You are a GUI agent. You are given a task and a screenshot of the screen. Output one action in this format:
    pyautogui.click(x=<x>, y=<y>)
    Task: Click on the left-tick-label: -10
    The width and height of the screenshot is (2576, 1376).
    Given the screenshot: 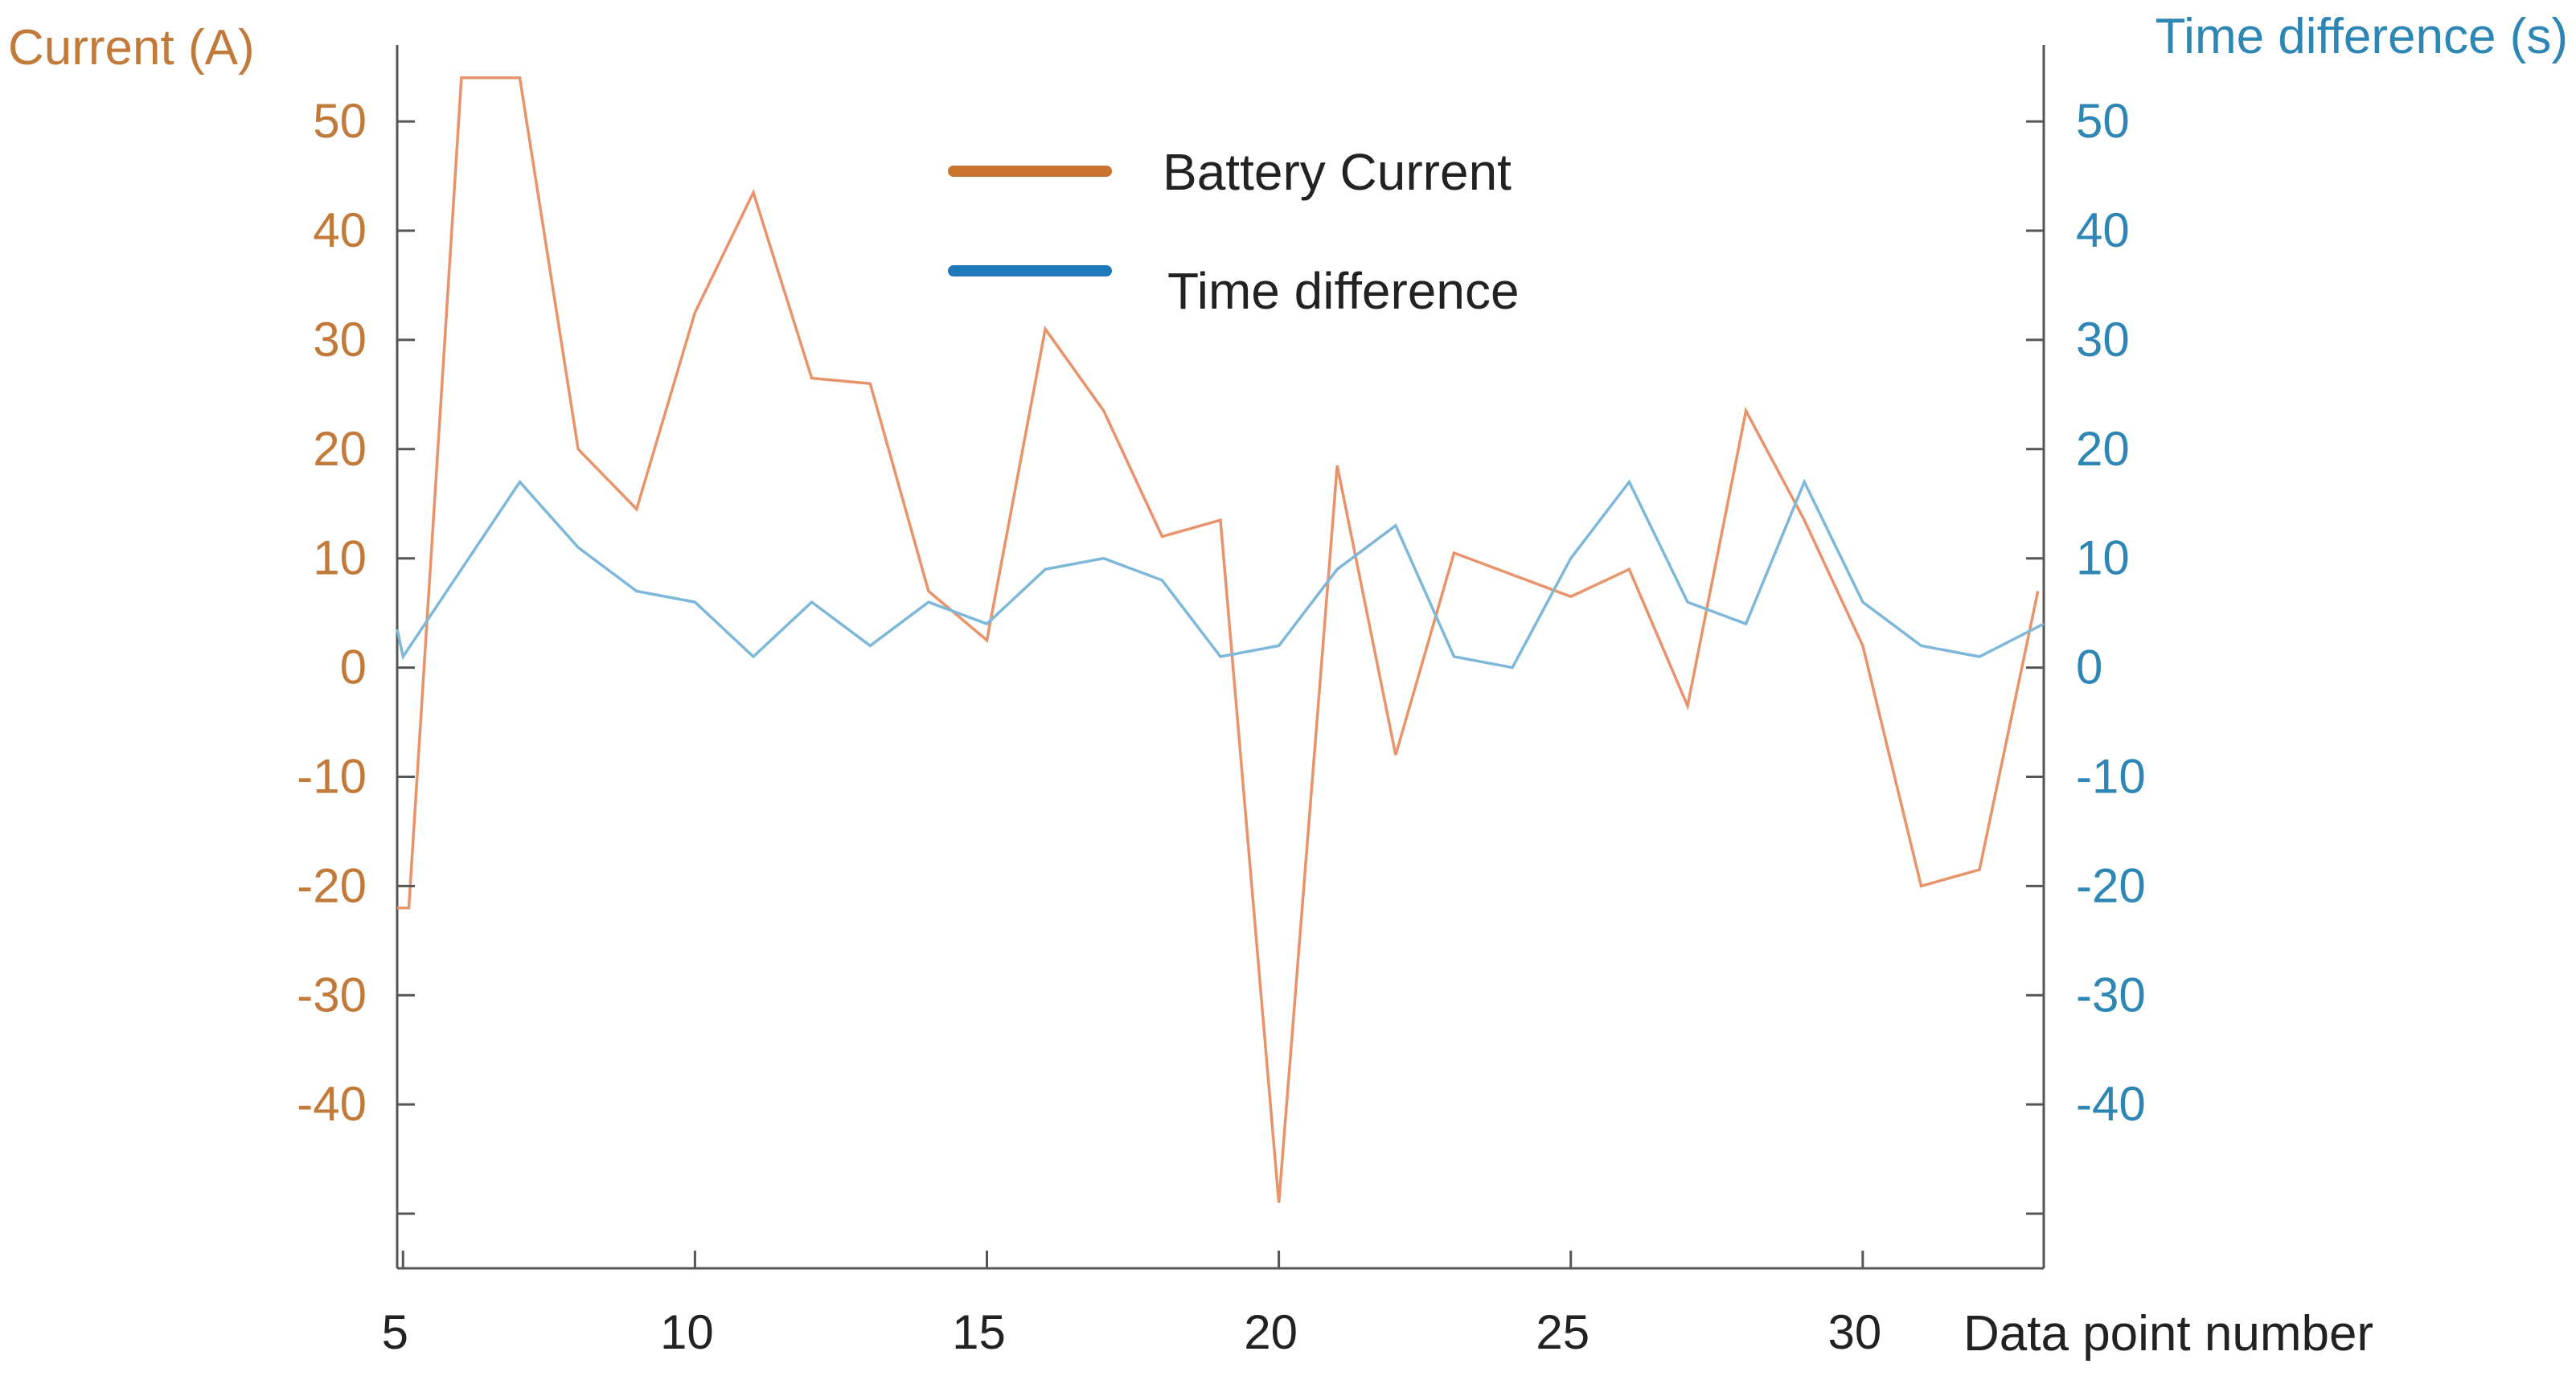 What is the action you would take?
    pyautogui.click(x=332, y=776)
    